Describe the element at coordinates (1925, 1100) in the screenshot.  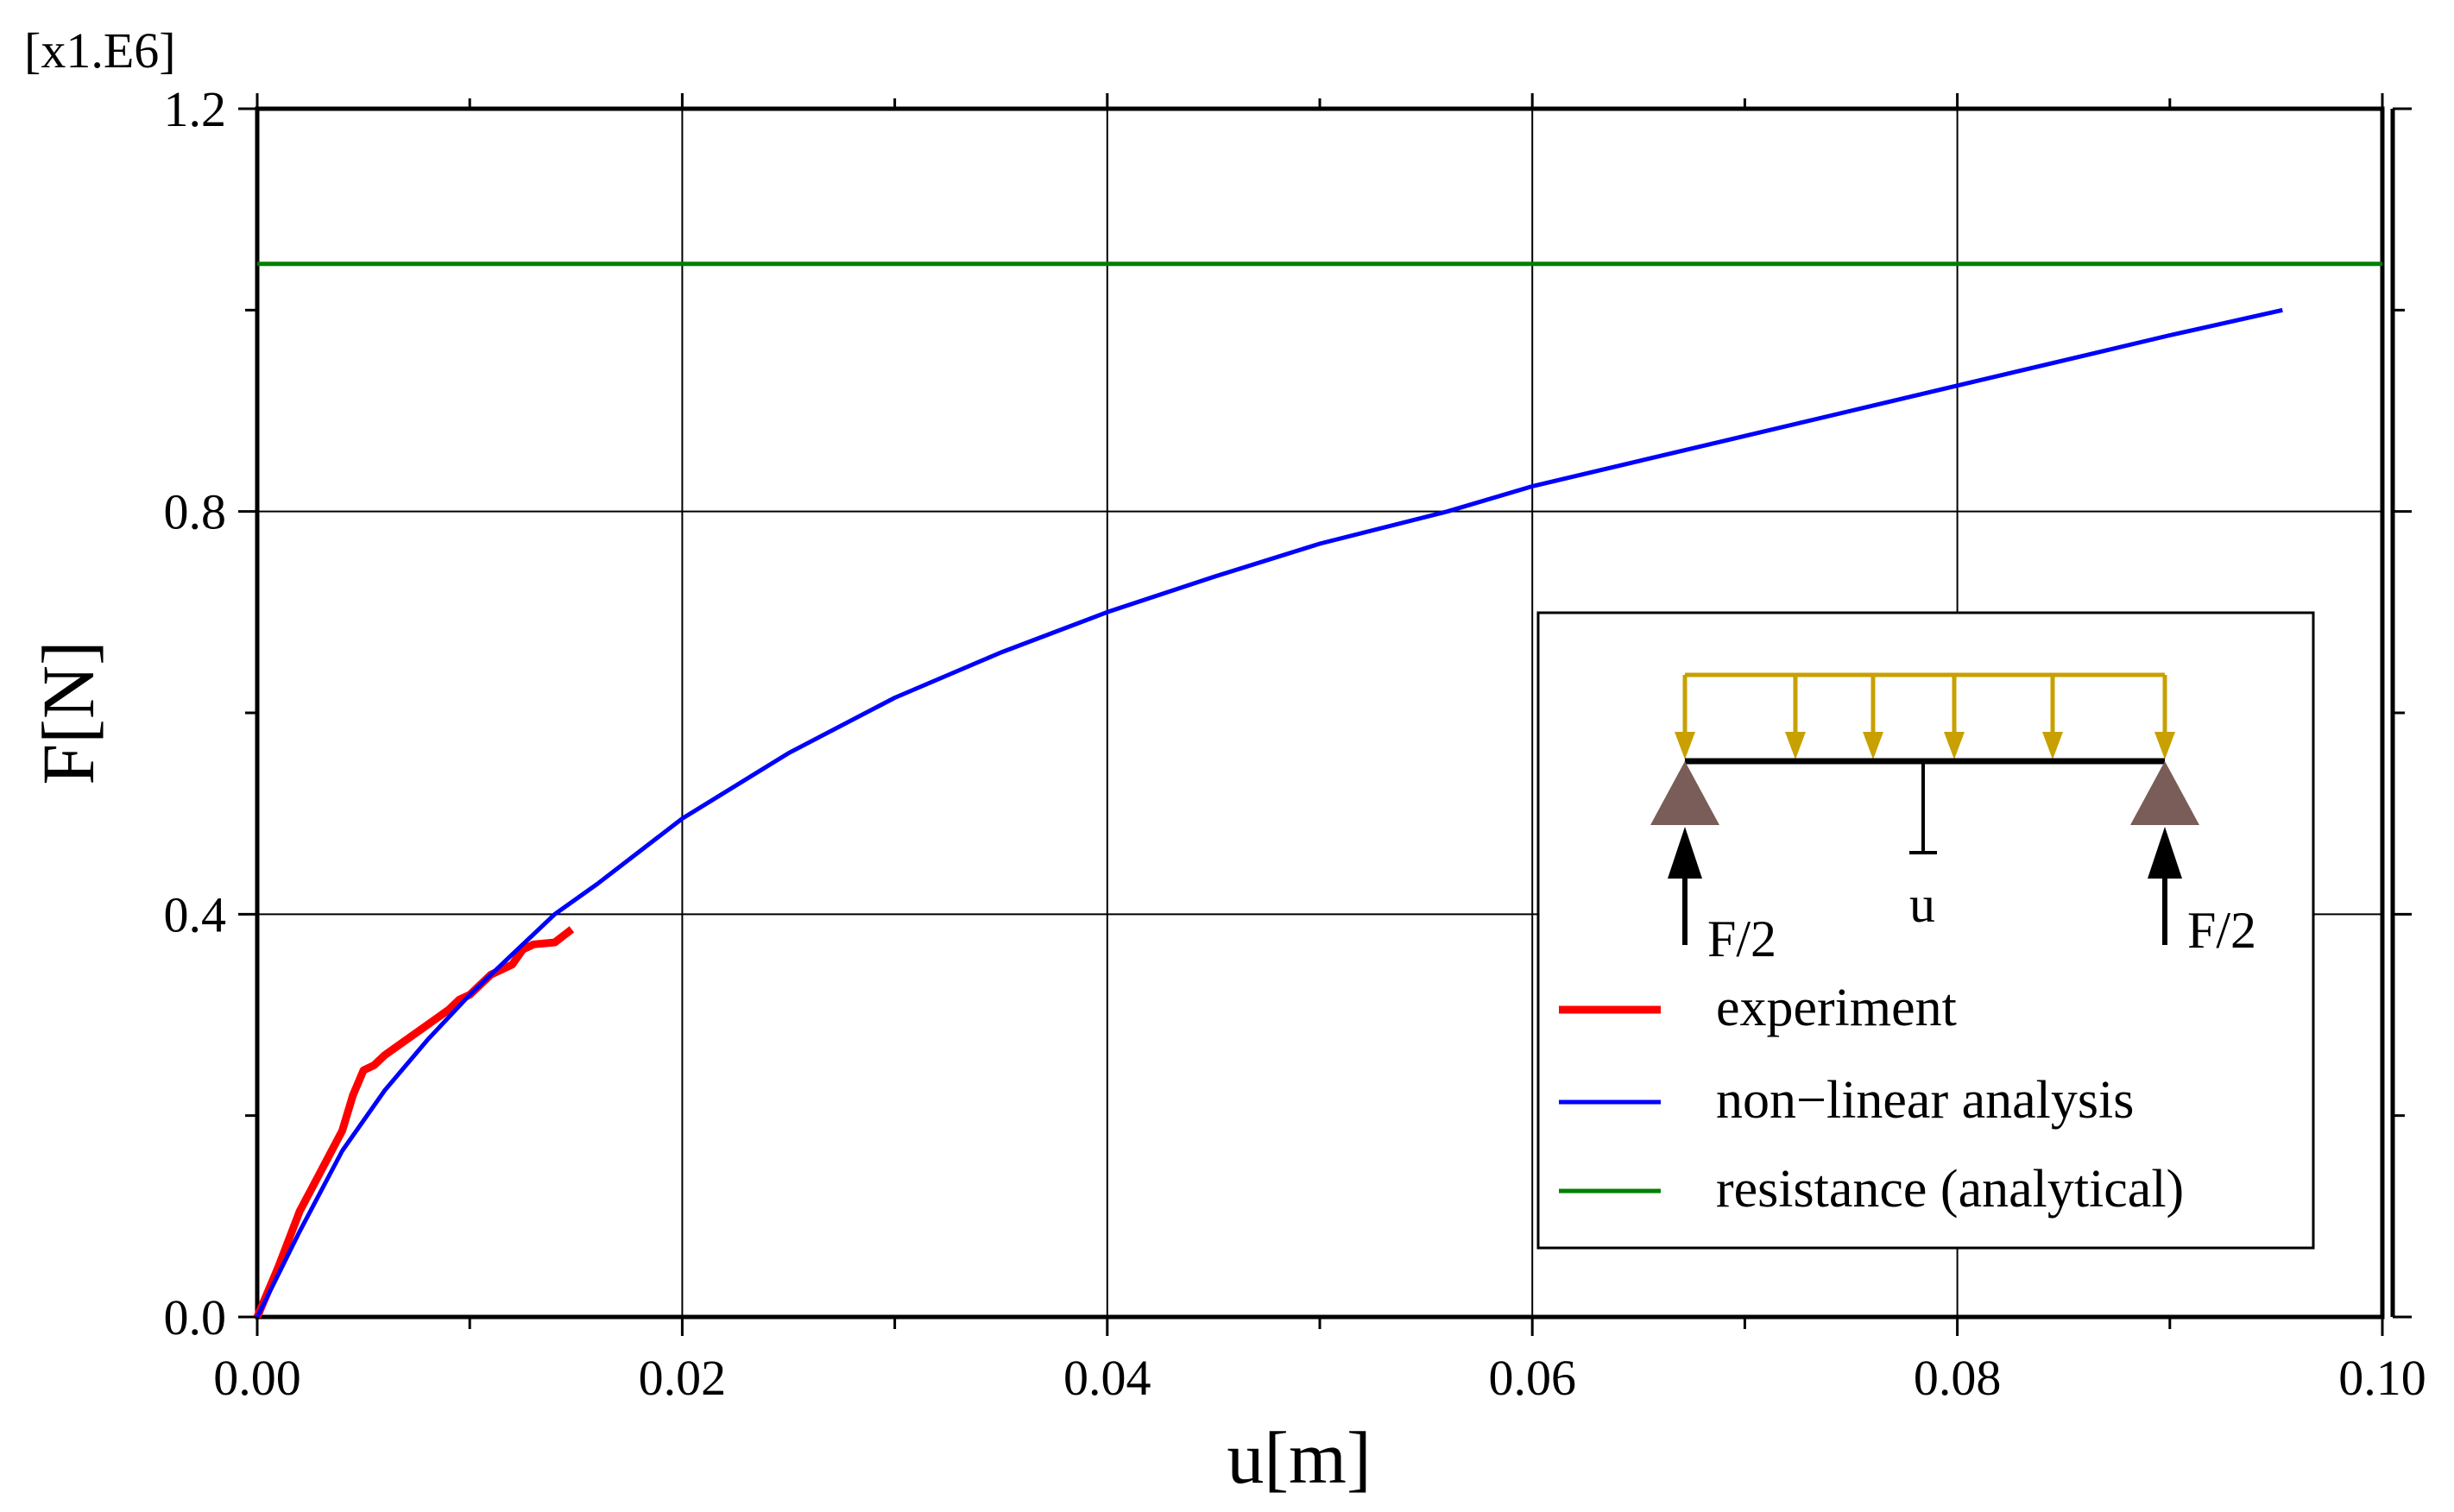
I see `legend-label: non−linear analysis` at that location.